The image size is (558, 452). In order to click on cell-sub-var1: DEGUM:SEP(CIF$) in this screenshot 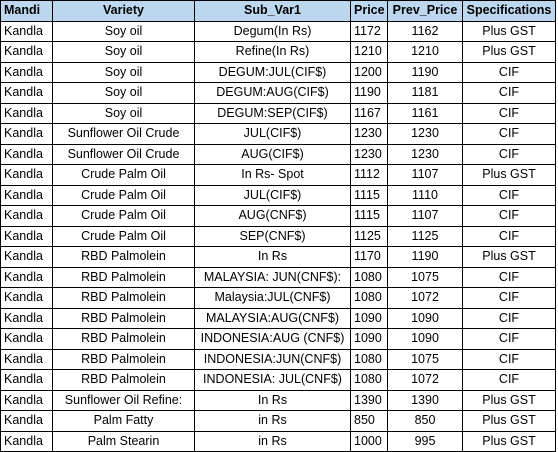, I will do `click(272, 113)`.